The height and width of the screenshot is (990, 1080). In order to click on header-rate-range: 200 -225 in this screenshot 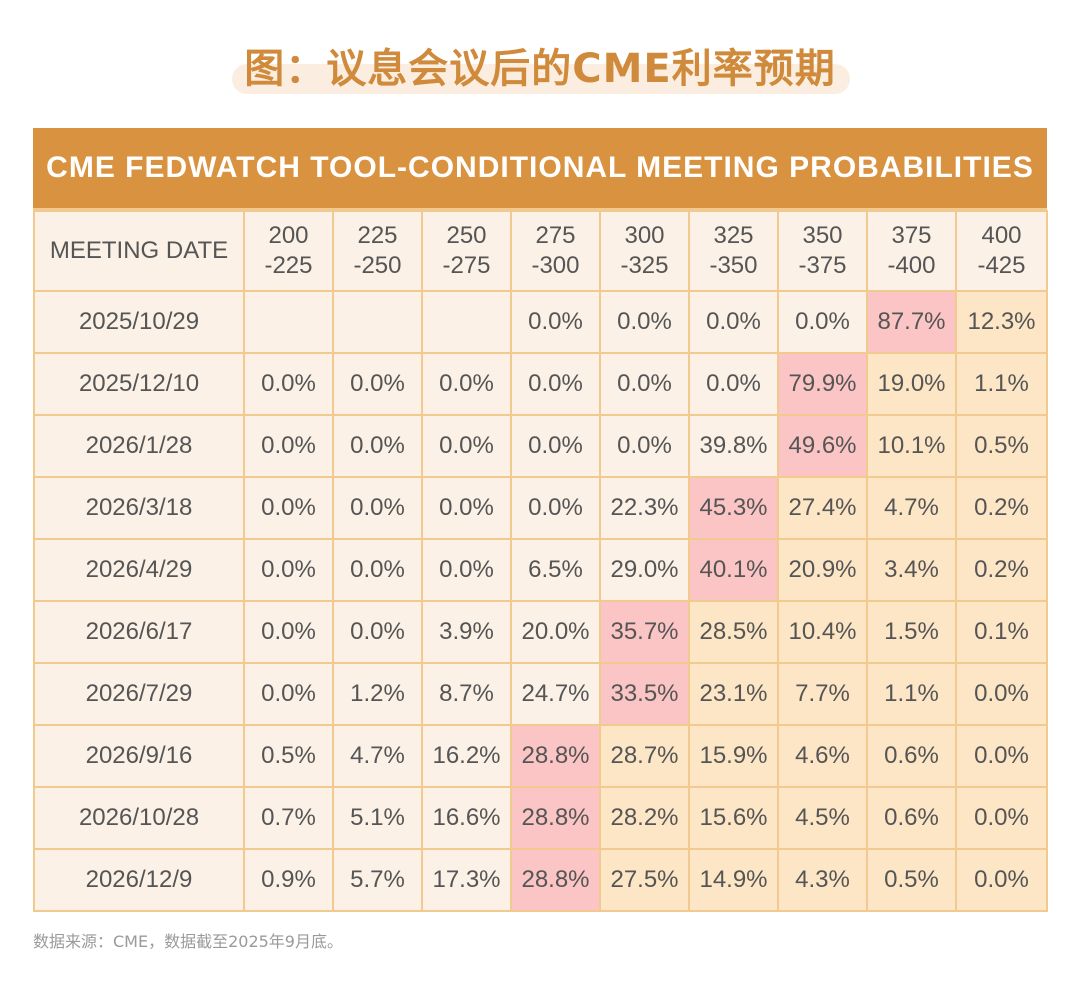, I will do `click(288, 251)`.